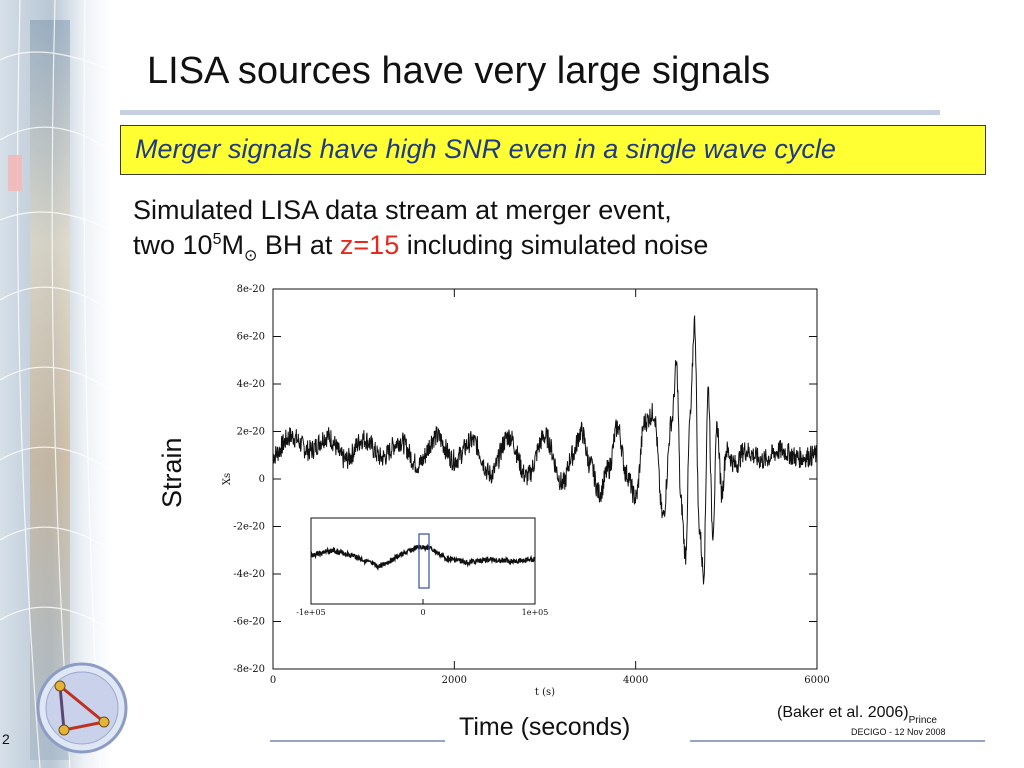  Describe the element at coordinates (545, 727) in the screenshot. I see `time-axis-label: Time (seconds)` at that location.